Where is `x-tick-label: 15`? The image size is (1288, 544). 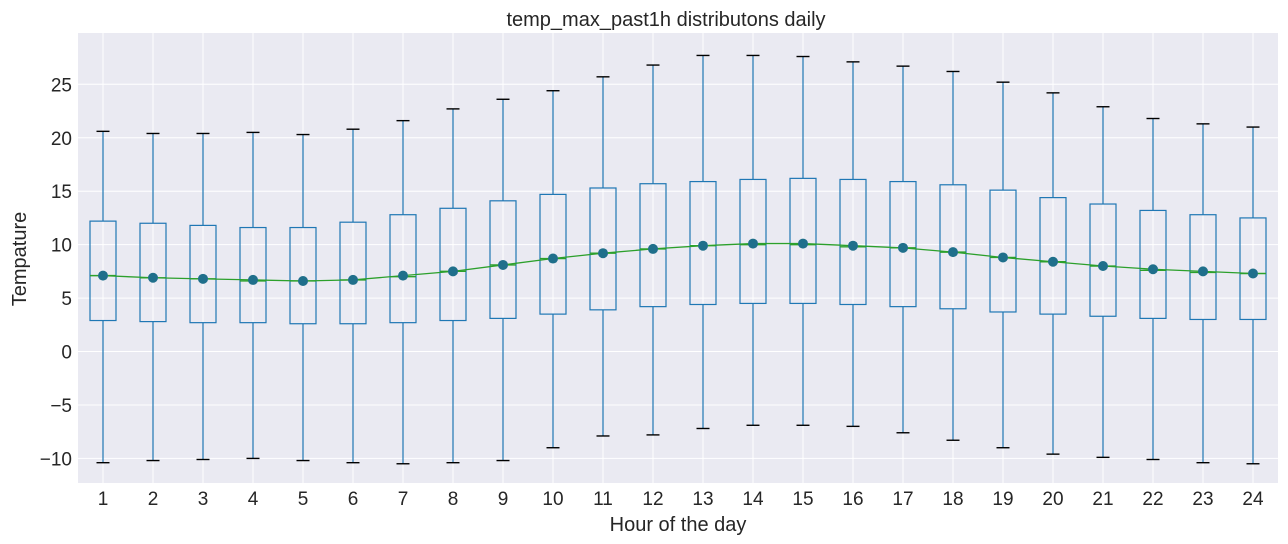
x-tick-label: 15 is located at coordinates (802, 499).